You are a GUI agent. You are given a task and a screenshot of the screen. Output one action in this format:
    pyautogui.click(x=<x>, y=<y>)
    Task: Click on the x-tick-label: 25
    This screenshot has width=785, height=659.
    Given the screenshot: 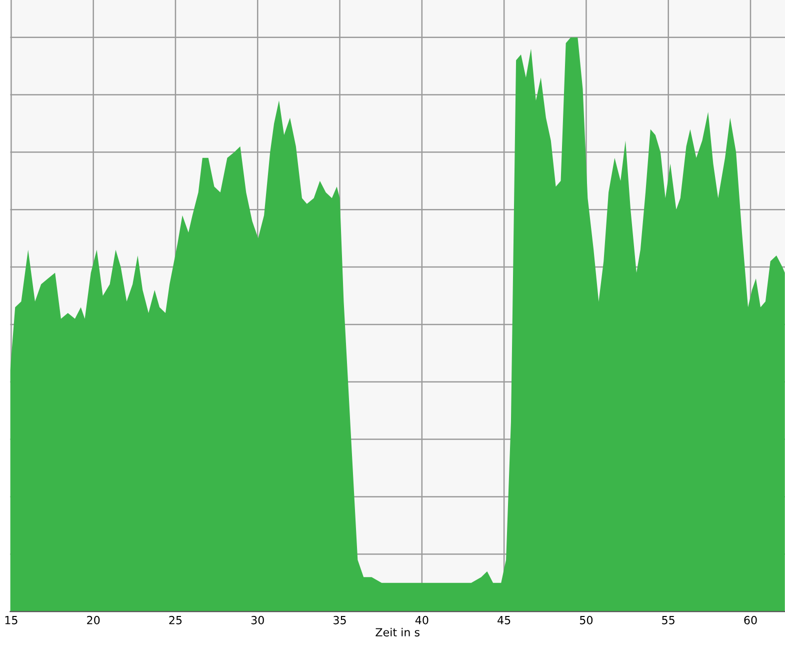 What is the action you would take?
    pyautogui.click(x=175, y=620)
    